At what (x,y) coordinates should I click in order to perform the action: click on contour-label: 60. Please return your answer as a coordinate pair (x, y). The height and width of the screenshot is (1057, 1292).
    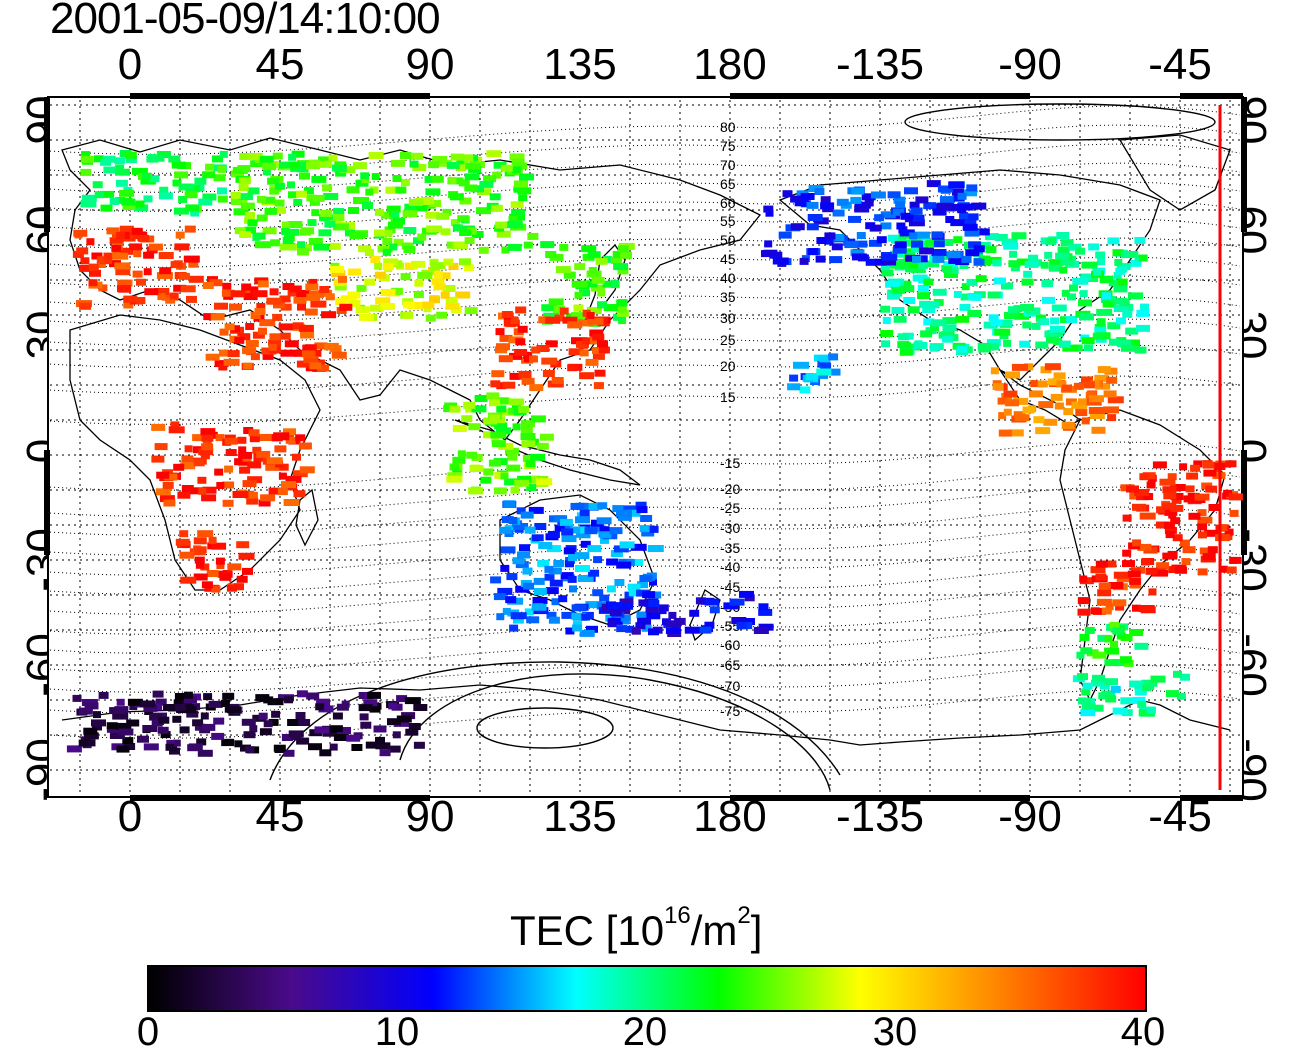
    Looking at the image, I should click on (728, 203).